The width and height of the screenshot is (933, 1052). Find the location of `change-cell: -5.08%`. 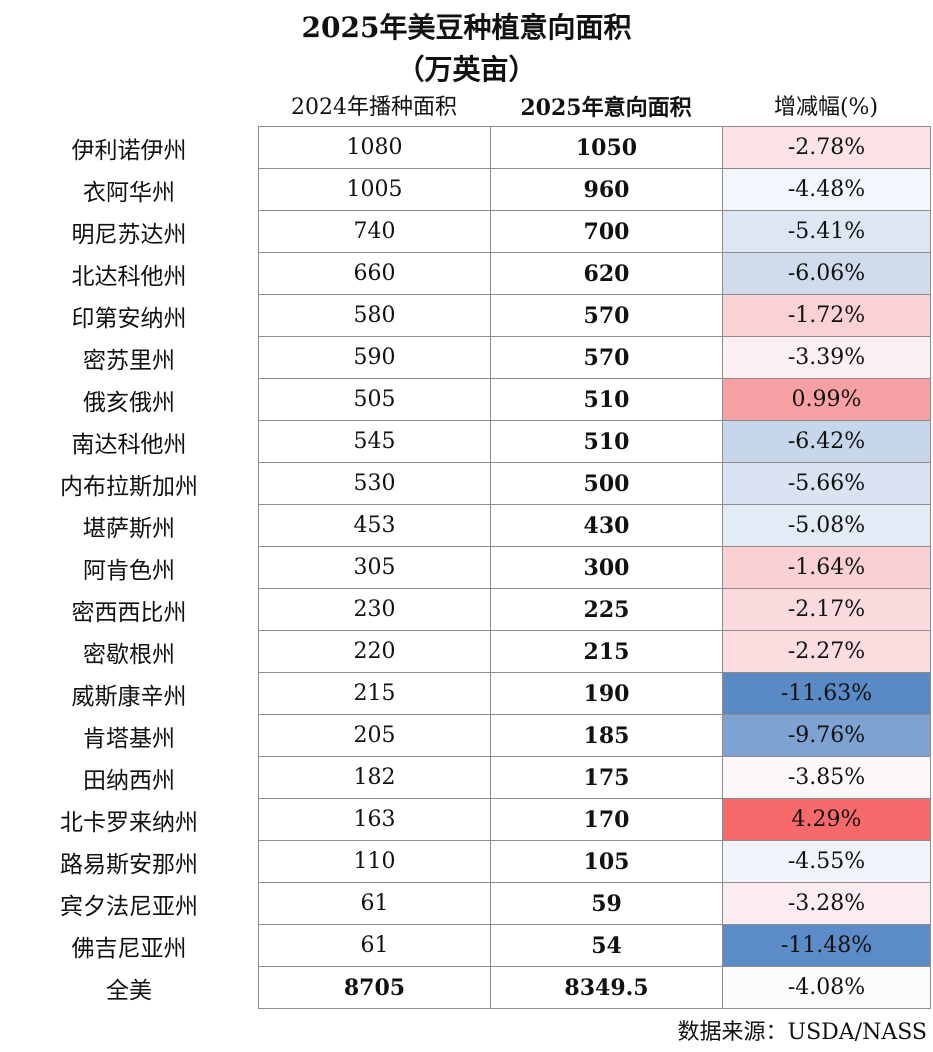

change-cell: -5.08% is located at coordinates (826, 525).